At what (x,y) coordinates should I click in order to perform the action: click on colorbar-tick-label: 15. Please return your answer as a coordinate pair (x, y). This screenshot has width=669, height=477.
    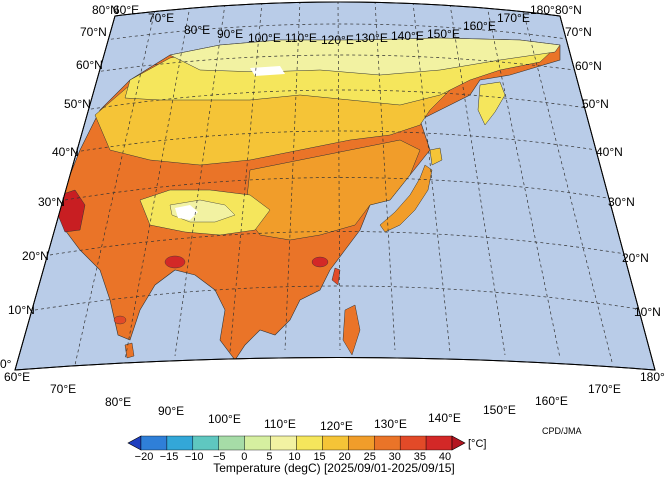
    Looking at the image, I should click on (319, 457).